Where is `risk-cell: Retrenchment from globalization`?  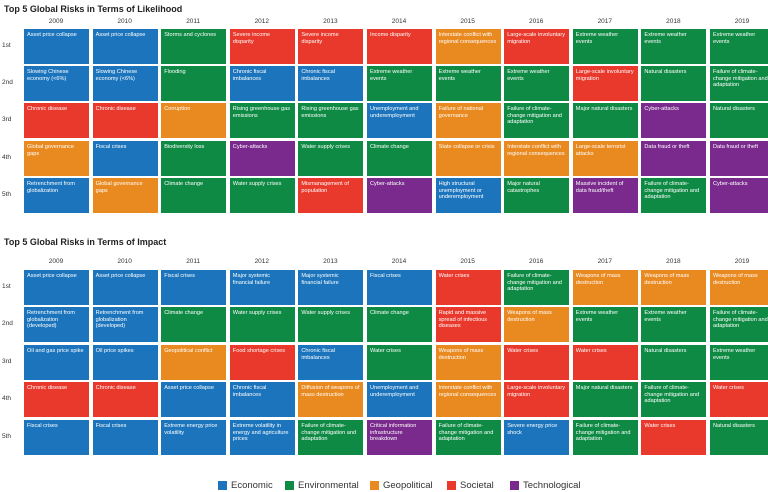
risk-cell: Retrenchment from globalization is located at coordinates (56, 195).